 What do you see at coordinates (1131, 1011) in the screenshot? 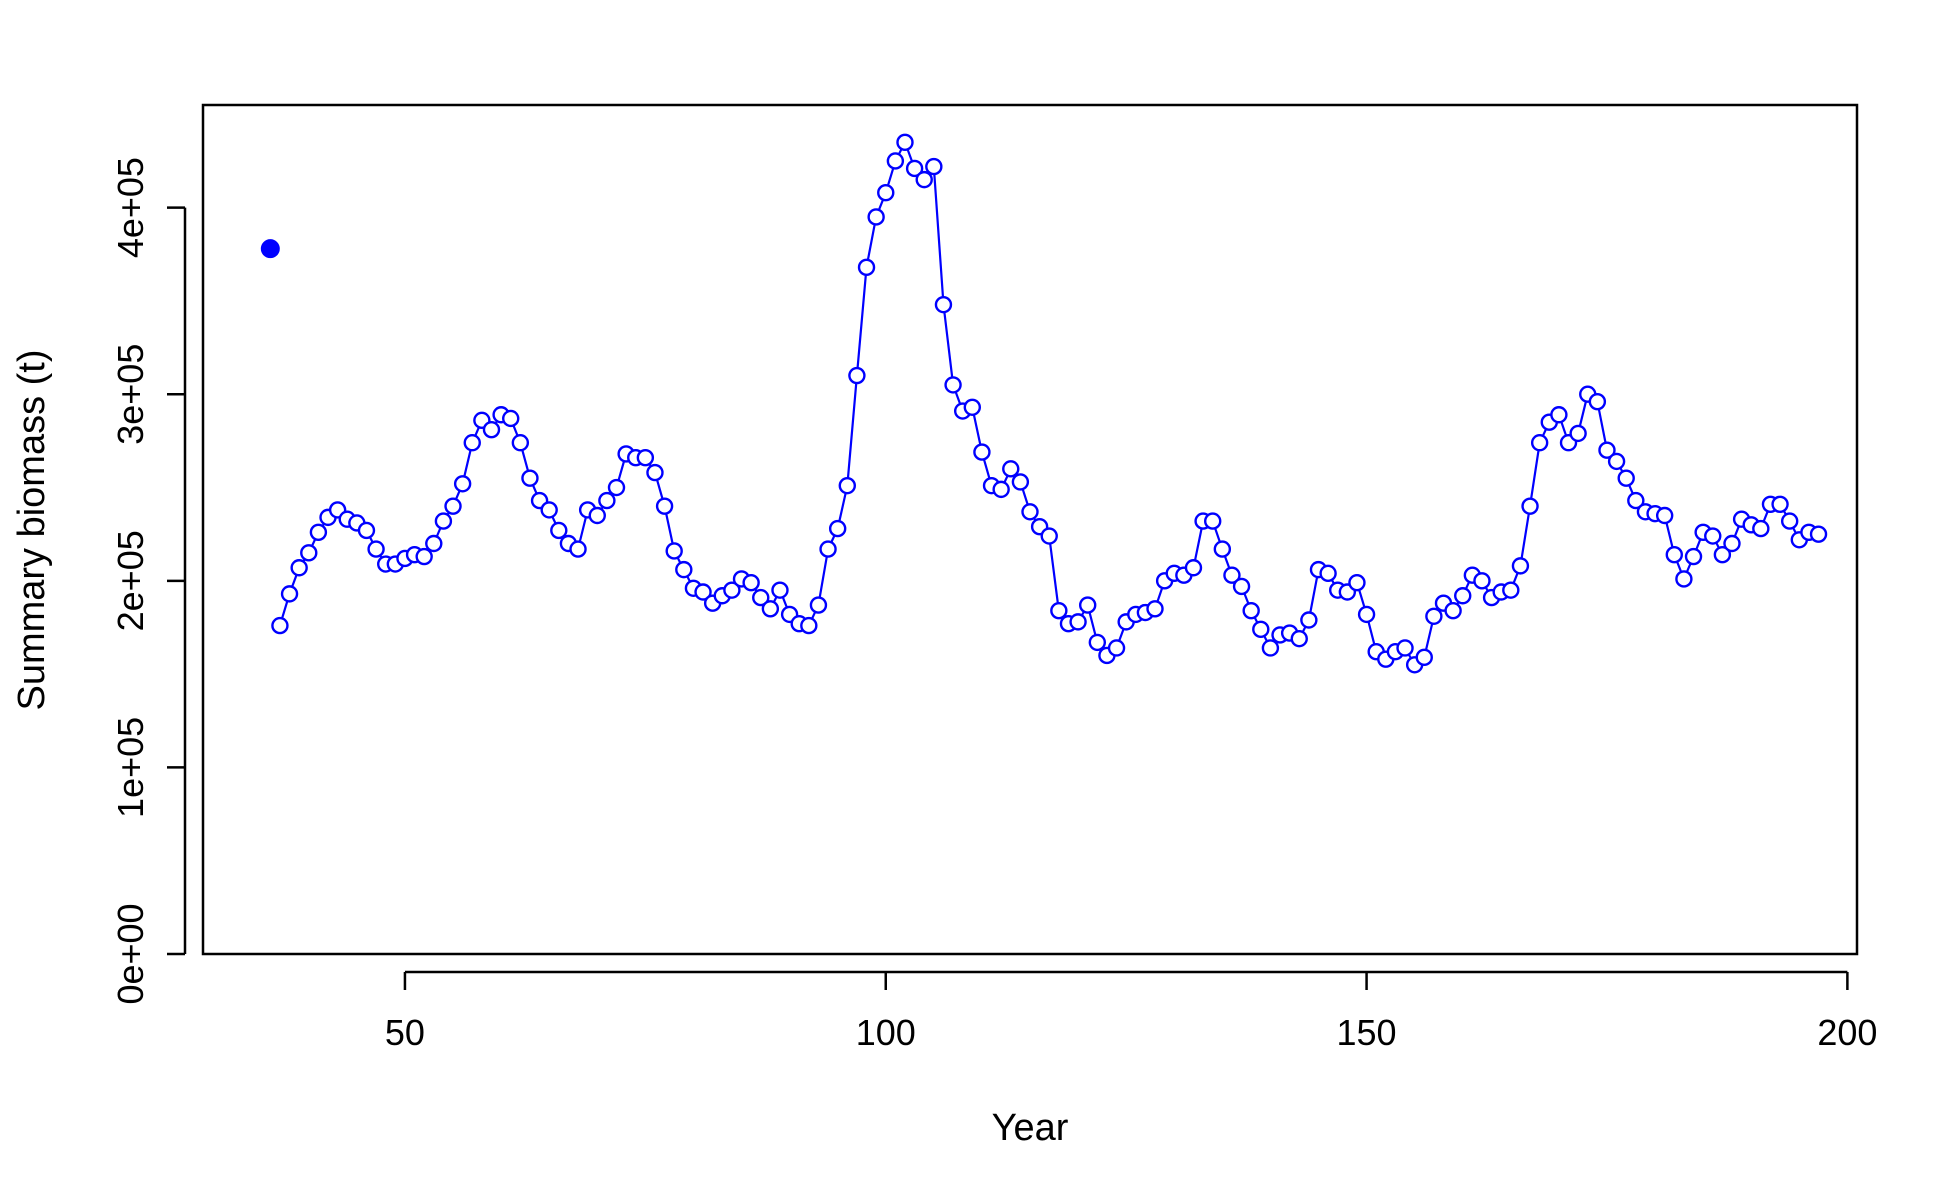
I see `x-axis: 50 100 150 200` at bounding box center [1131, 1011].